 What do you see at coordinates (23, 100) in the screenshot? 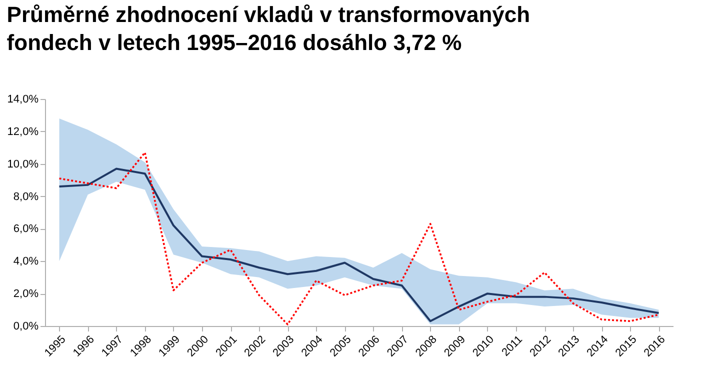
I see `y-tick-label: 14,0%` at bounding box center [23, 100].